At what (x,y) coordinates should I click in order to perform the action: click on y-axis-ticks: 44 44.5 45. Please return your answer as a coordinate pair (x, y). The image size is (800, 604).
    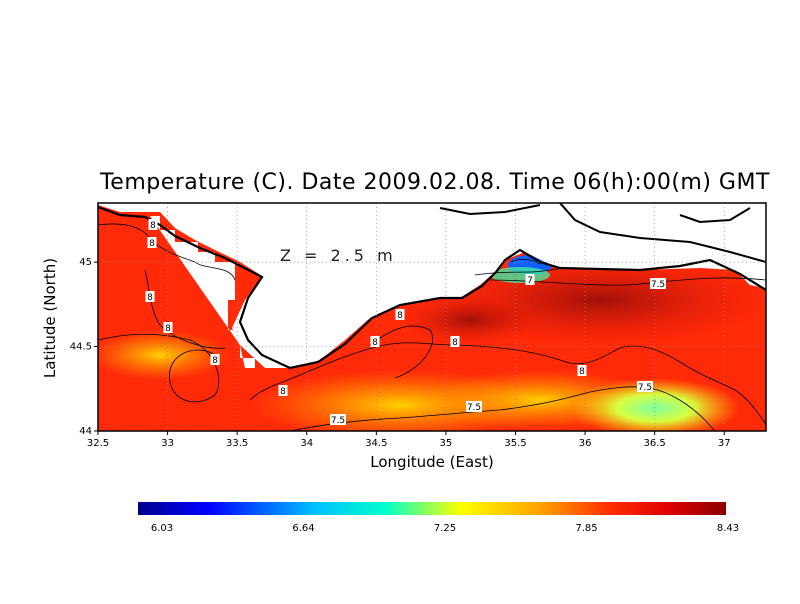
    Looking at the image, I should click on (84, 347).